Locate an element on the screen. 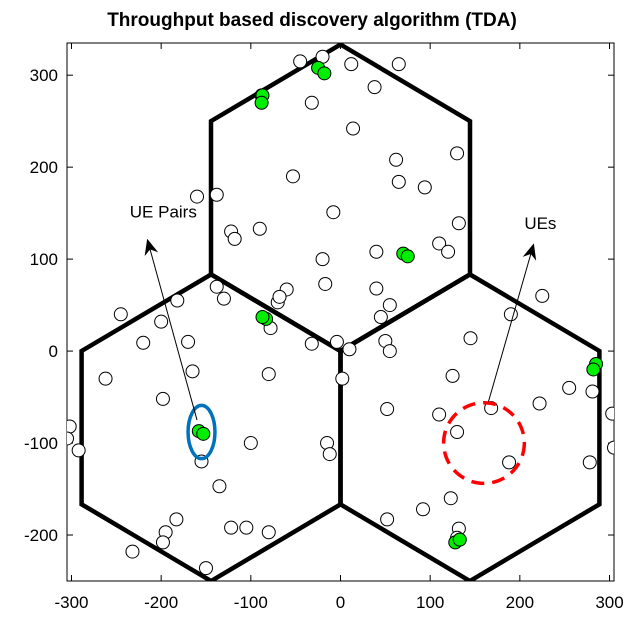 The image size is (624, 618). annotation-label: UE Pairs is located at coordinates (163, 212).